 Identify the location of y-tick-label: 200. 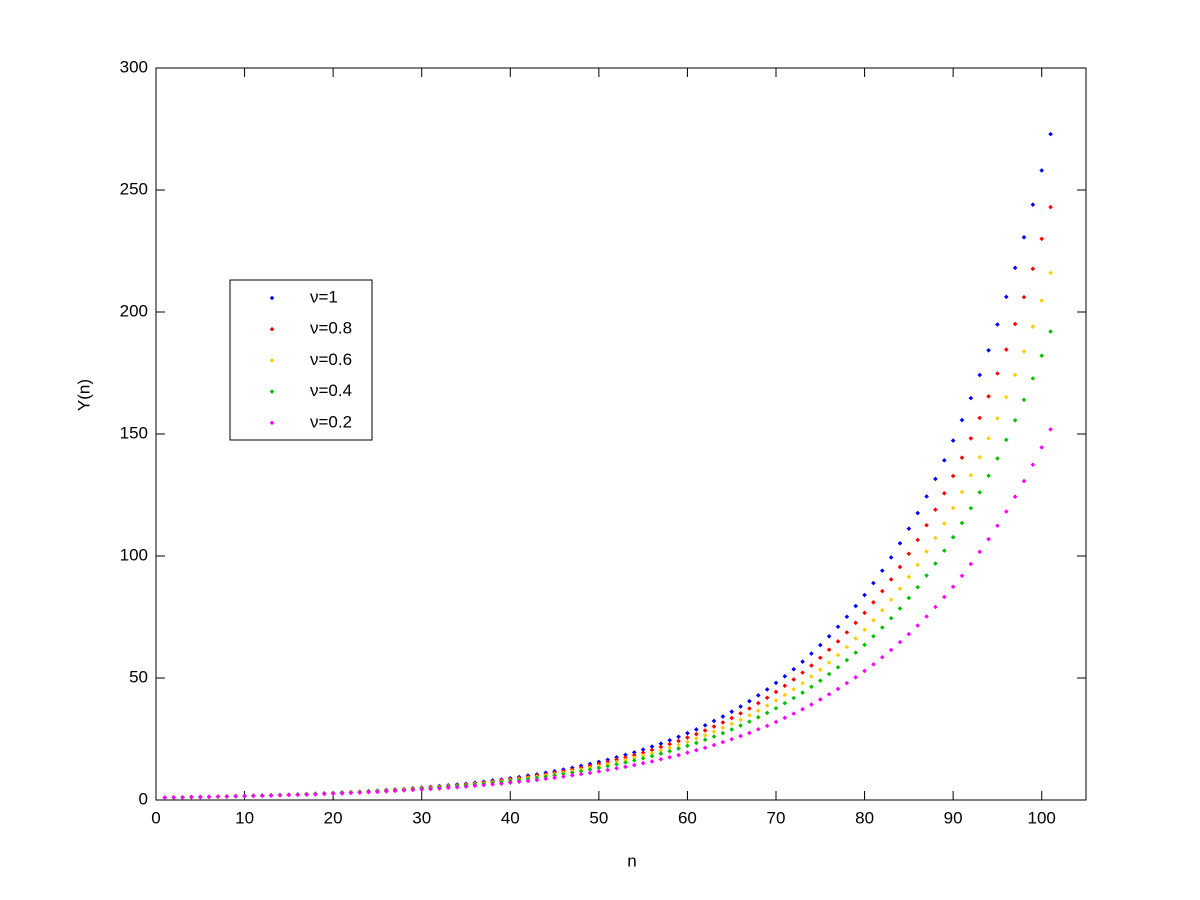
(134, 310).